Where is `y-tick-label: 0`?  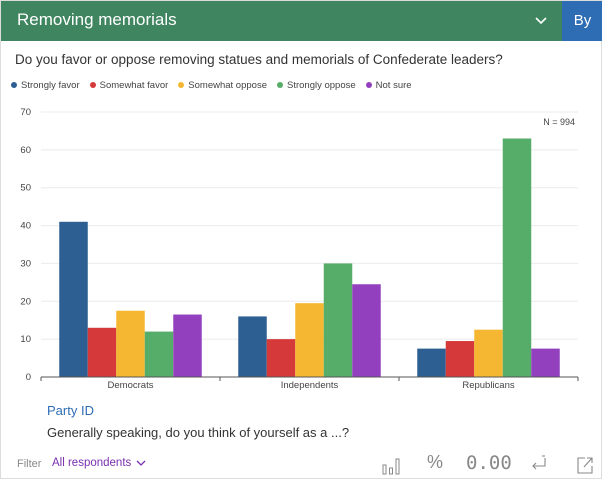
y-tick-label: 0 is located at coordinates (28, 377).